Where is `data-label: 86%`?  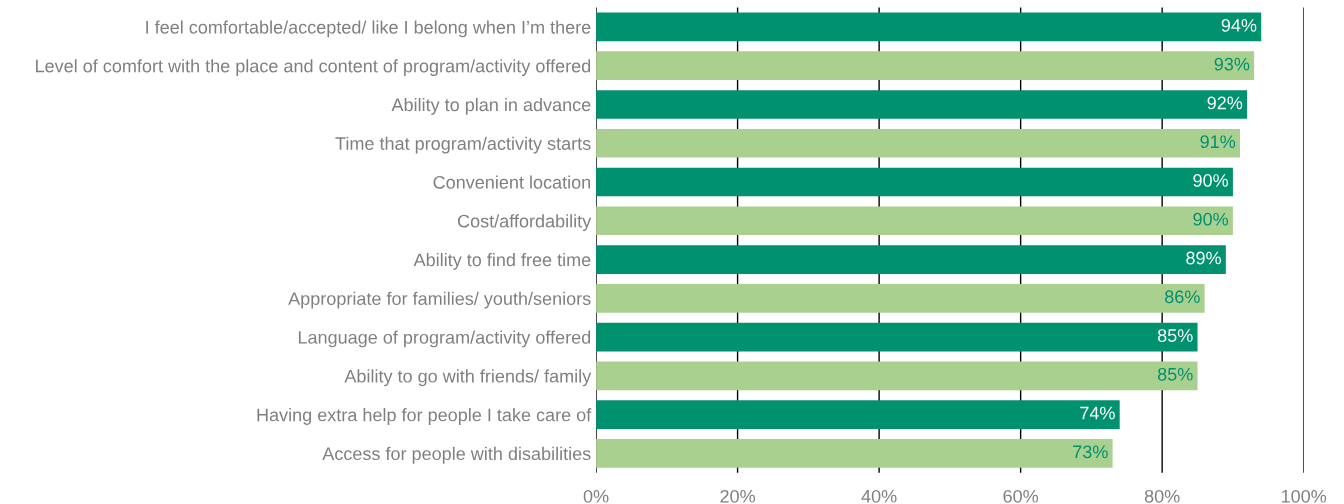 data-label: 86% is located at coordinates (1182, 297).